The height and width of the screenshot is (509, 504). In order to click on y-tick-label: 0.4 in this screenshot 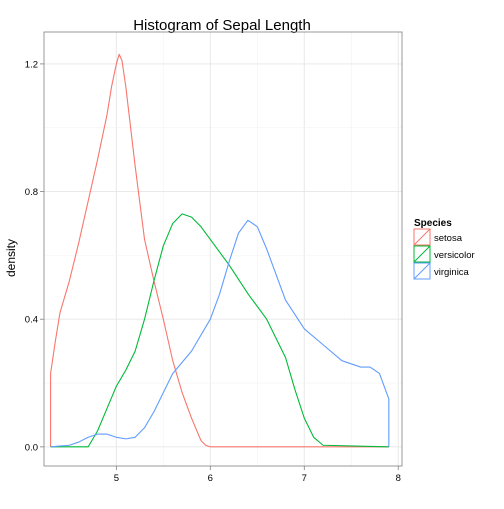, I will do `click(31, 320)`.